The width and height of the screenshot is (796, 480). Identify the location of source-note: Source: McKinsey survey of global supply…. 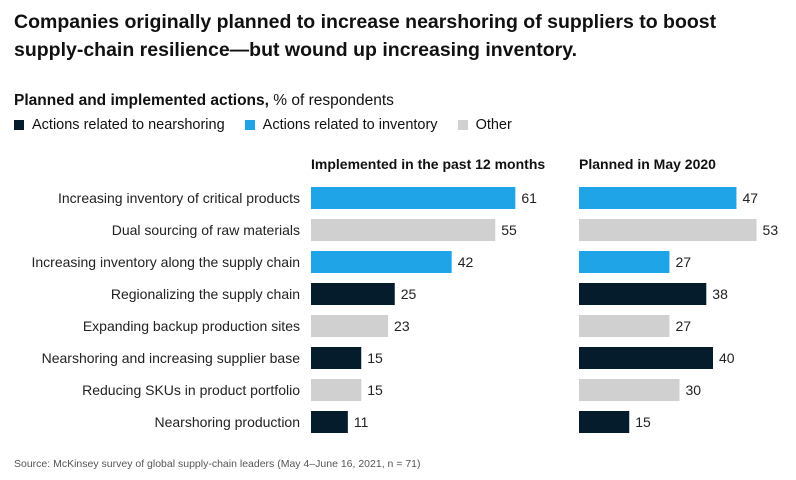
(217, 464).